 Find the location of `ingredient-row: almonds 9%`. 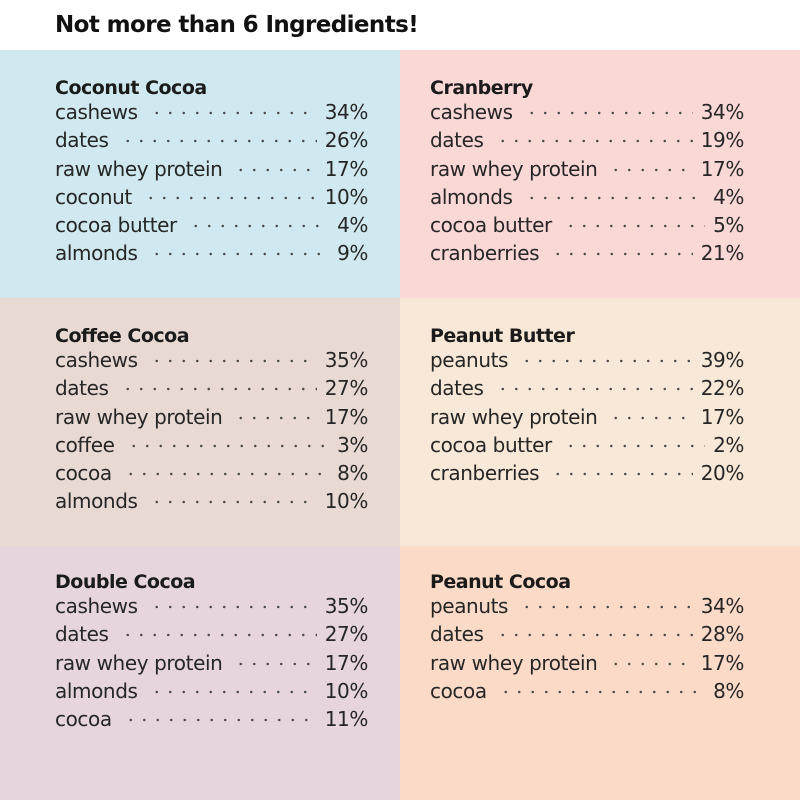

ingredient-row: almonds 9% is located at coordinates (211, 255).